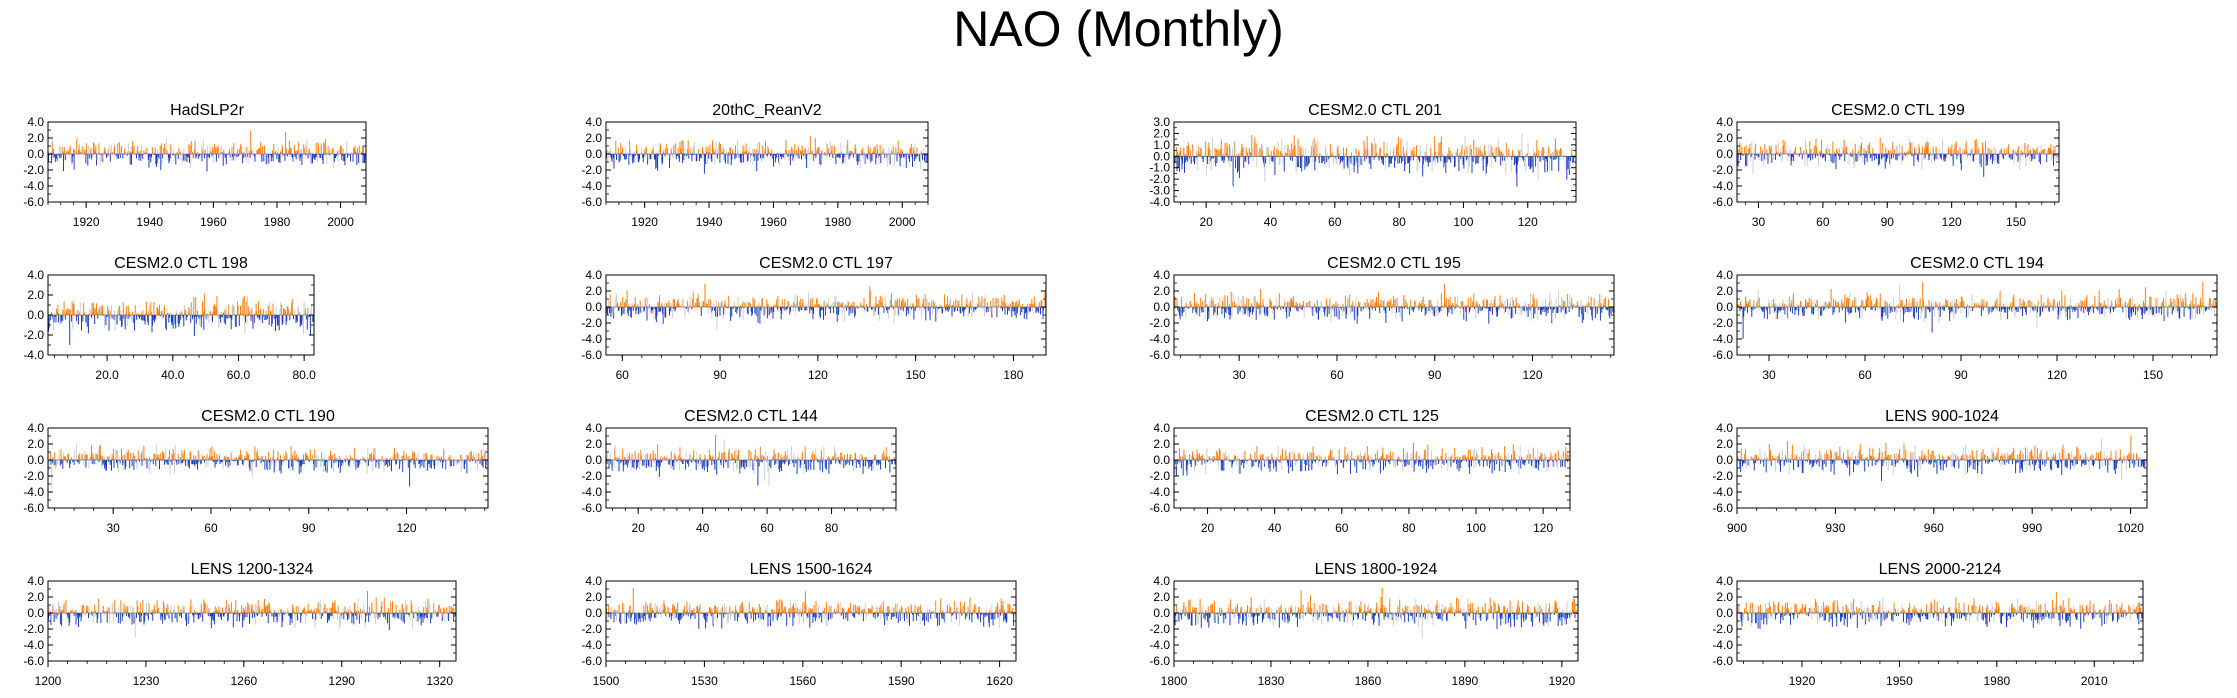 This screenshot has height=698, width=2237. I want to click on panel-title: CESM2.0 CTL 201, so click(1375, 110).